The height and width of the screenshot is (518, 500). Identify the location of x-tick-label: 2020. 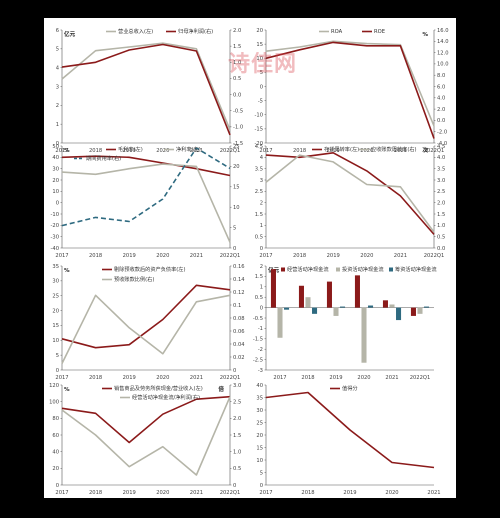
(162, 256).